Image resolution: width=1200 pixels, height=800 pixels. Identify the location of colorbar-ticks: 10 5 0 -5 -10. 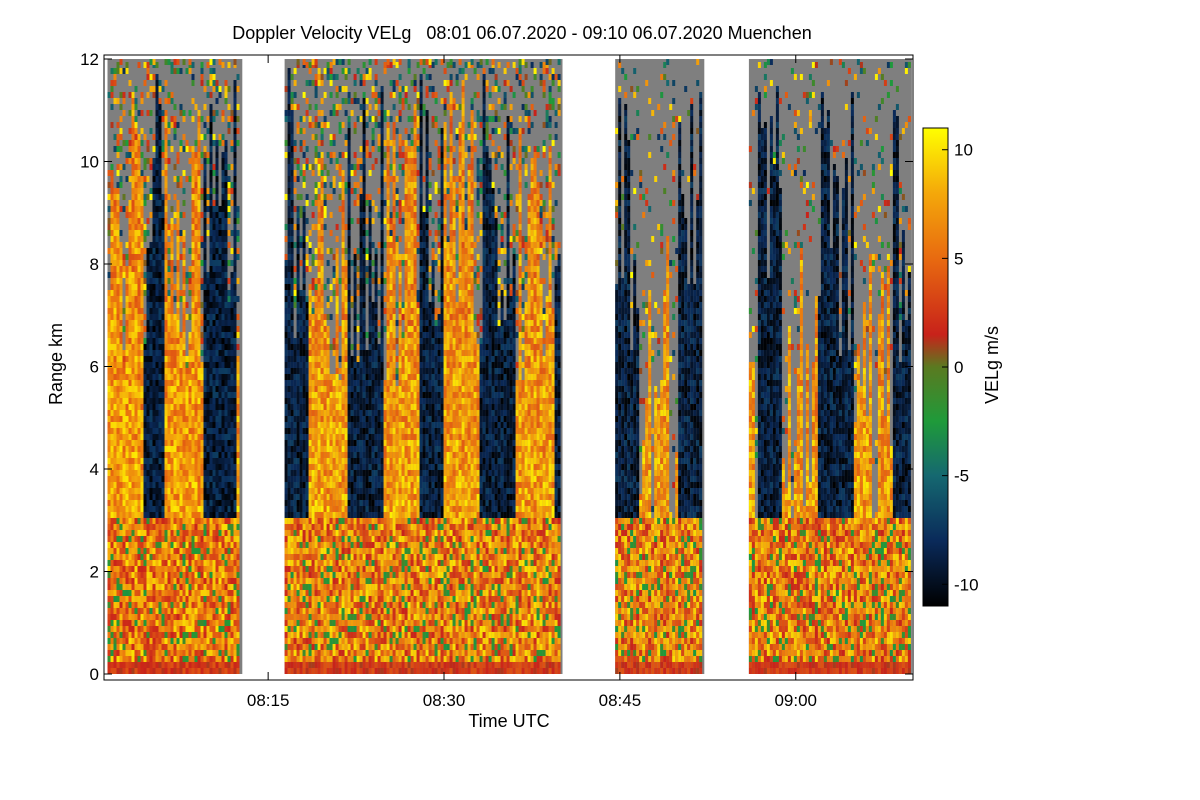
(960, 367).